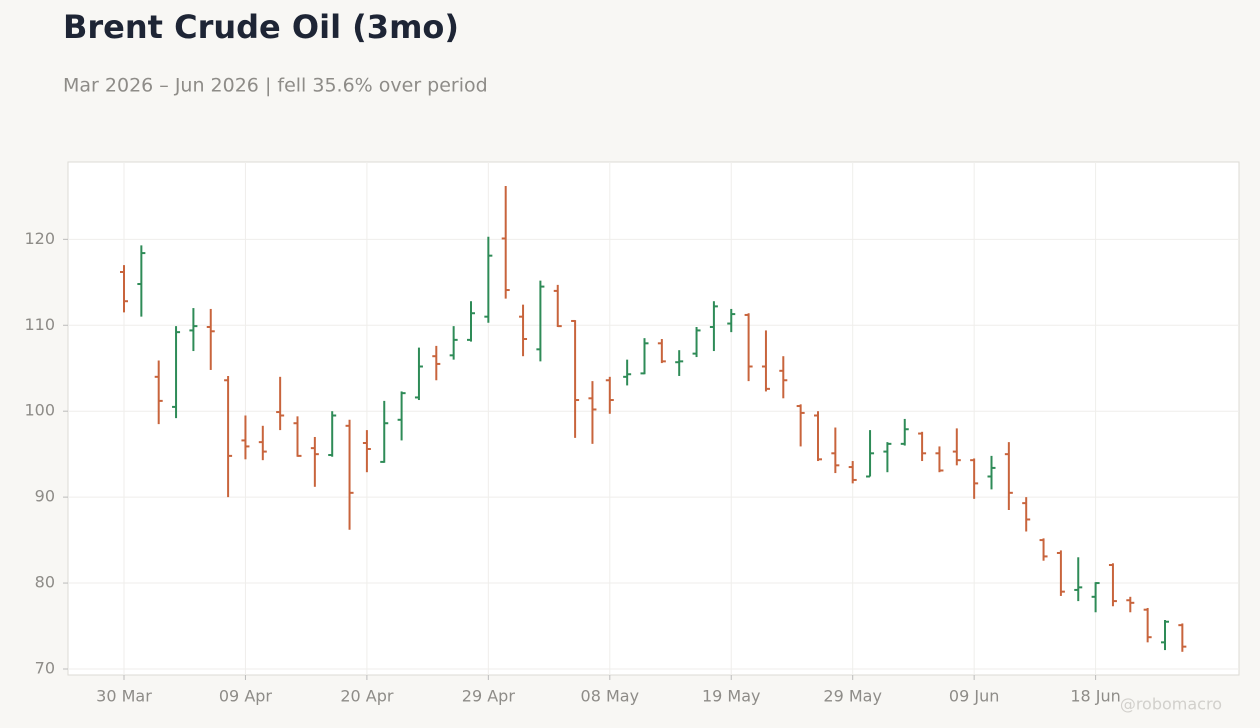 The width and height of the screenshot is (1260, 728). What do you see at coordinates (367, 696) in the screenshot?
I see `x-tick-label: 20 Apr` at bounding box center [367, 696].